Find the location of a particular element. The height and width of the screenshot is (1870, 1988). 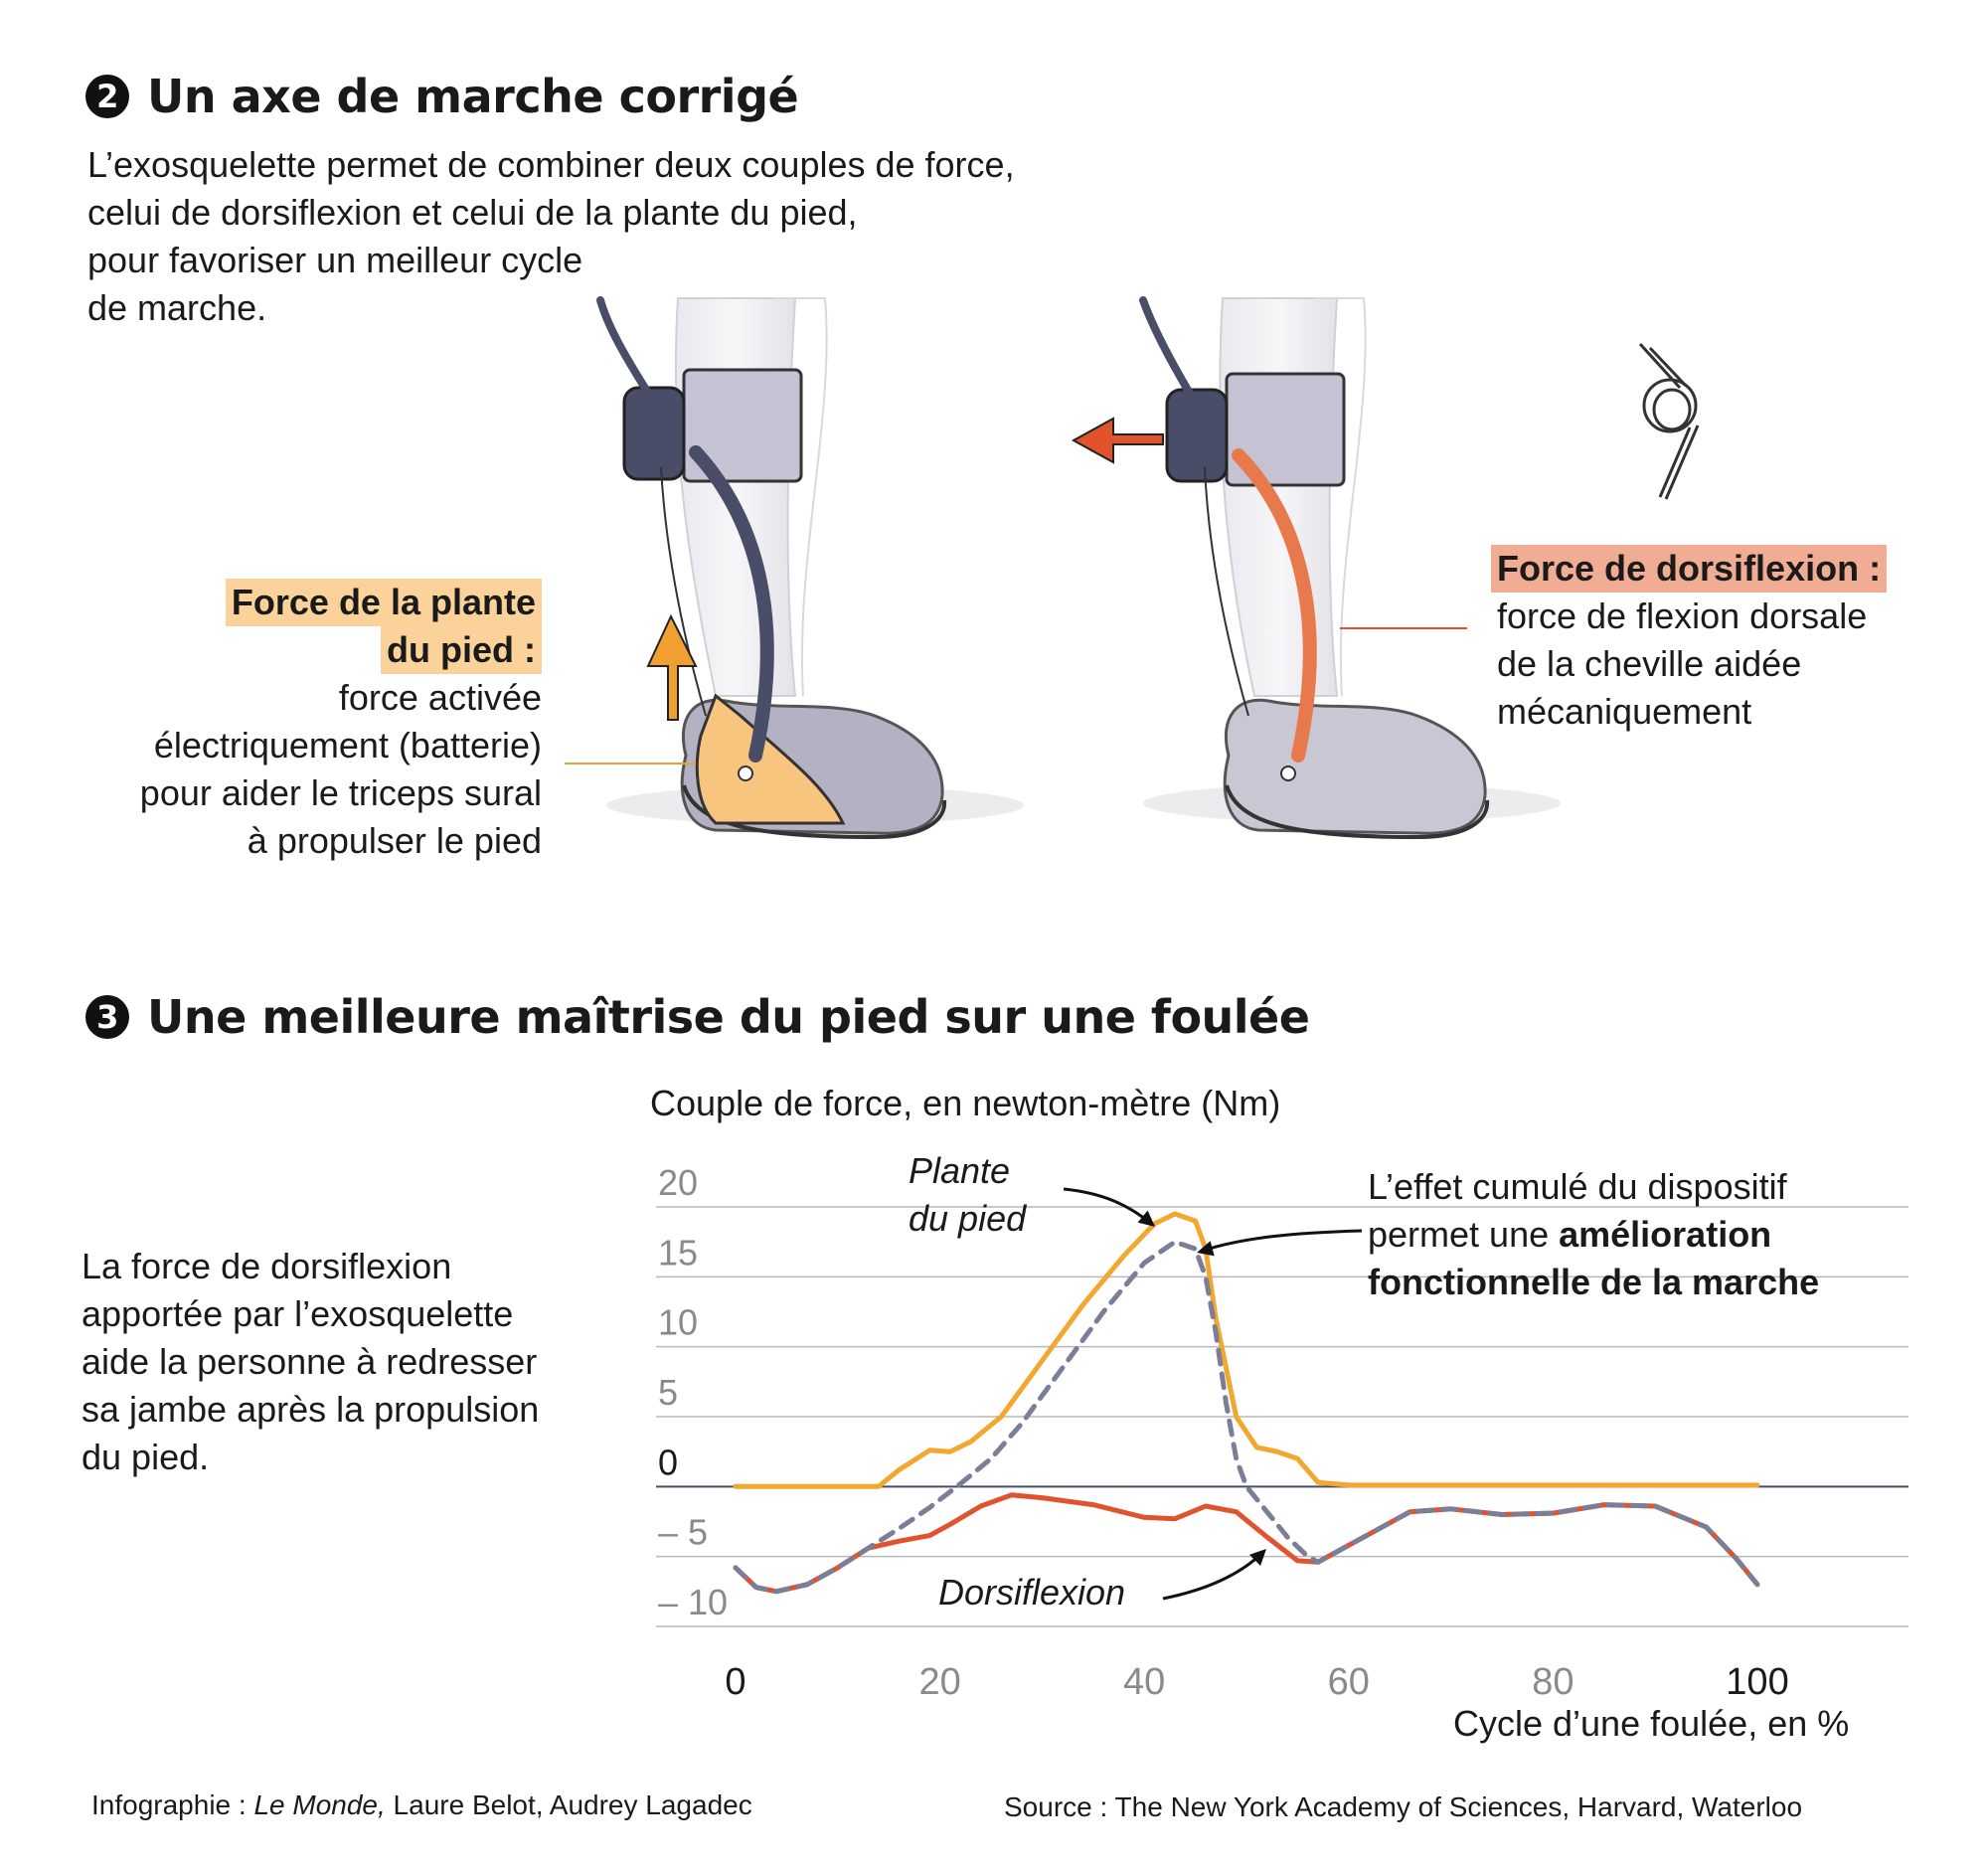

up-arrow-icon is located at coordinates (672, 667).